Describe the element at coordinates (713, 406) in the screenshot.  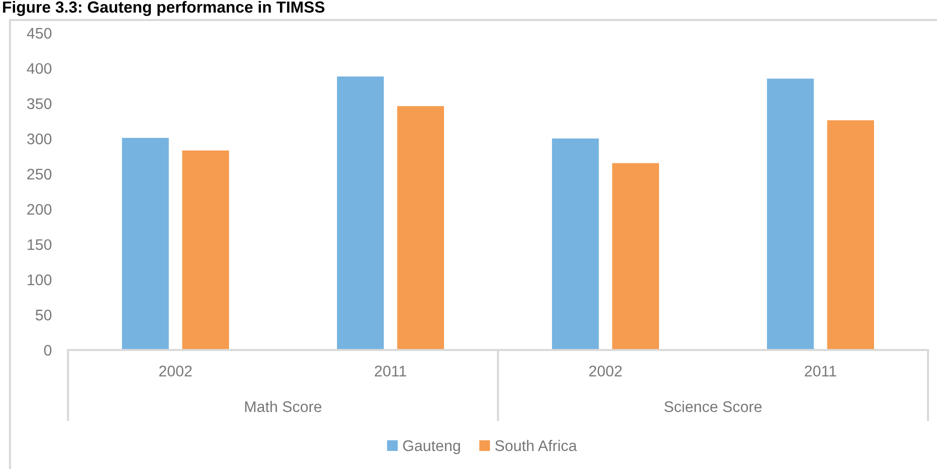
I see `text: Science Score` at that location.